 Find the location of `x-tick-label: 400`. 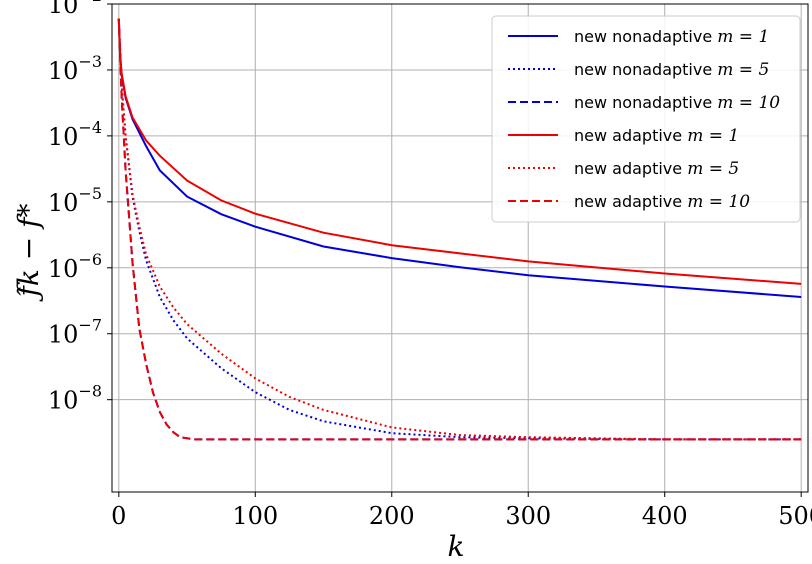

x-tick-label: 400 is located at coordinates (665, 516).